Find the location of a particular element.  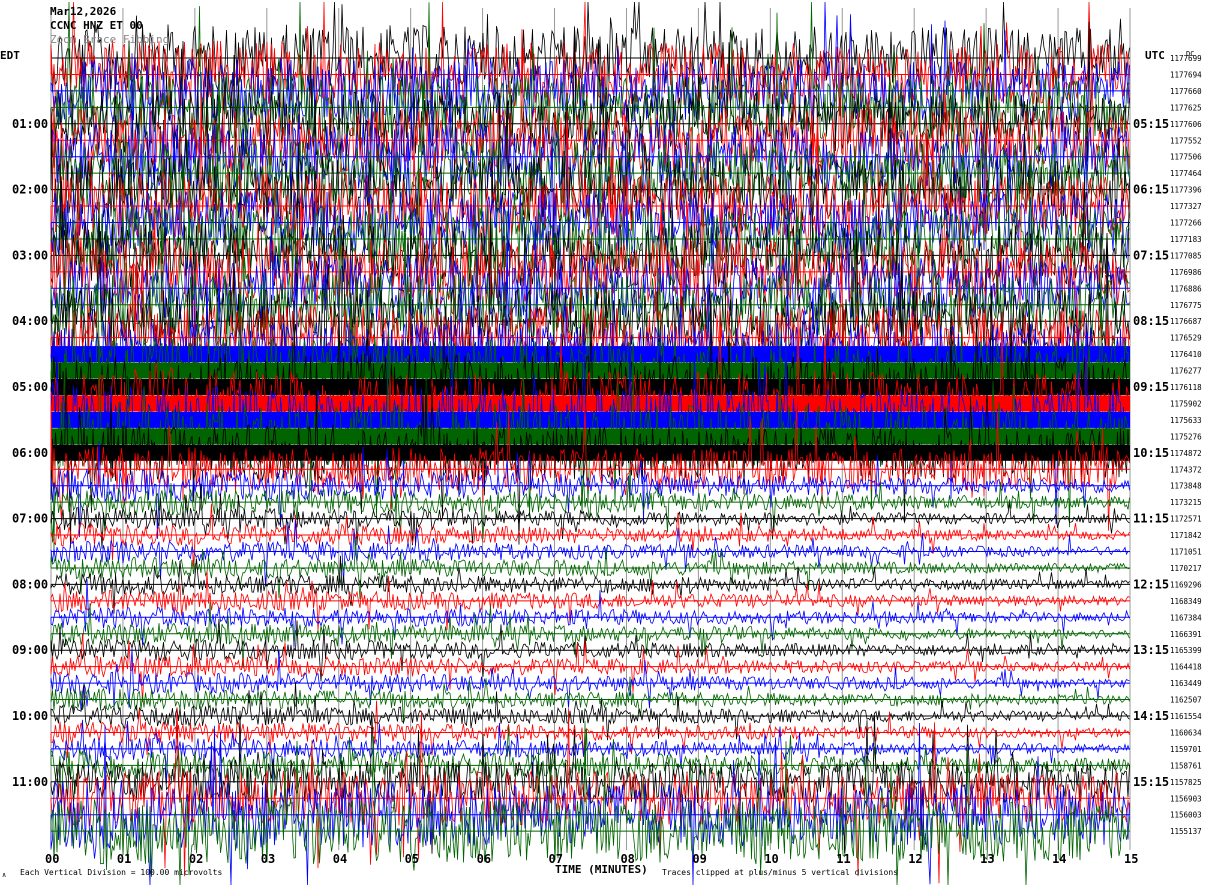

trace-count-label: 1177327 is located at coordinates (1186, 206).